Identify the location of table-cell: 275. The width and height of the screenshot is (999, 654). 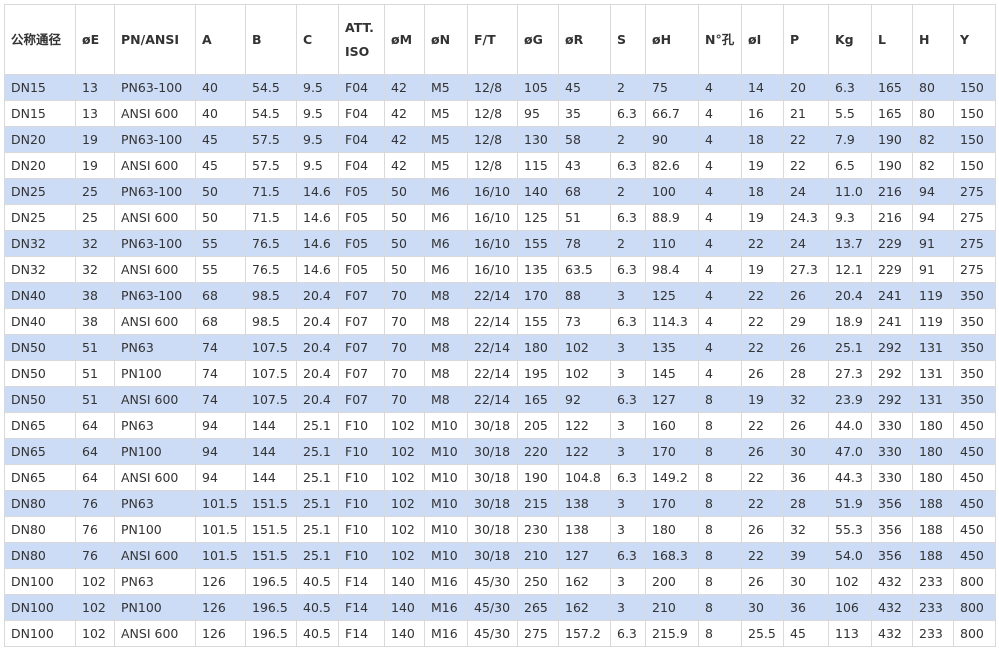
(974, 191).